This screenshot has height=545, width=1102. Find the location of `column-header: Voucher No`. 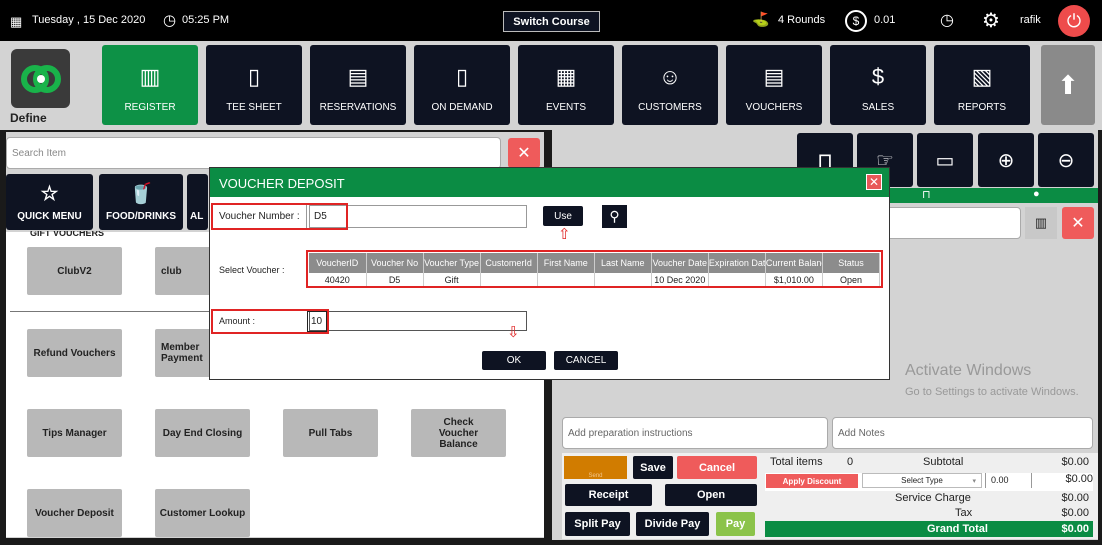

column-header: Voucher No is located at coordinates (395, 263).